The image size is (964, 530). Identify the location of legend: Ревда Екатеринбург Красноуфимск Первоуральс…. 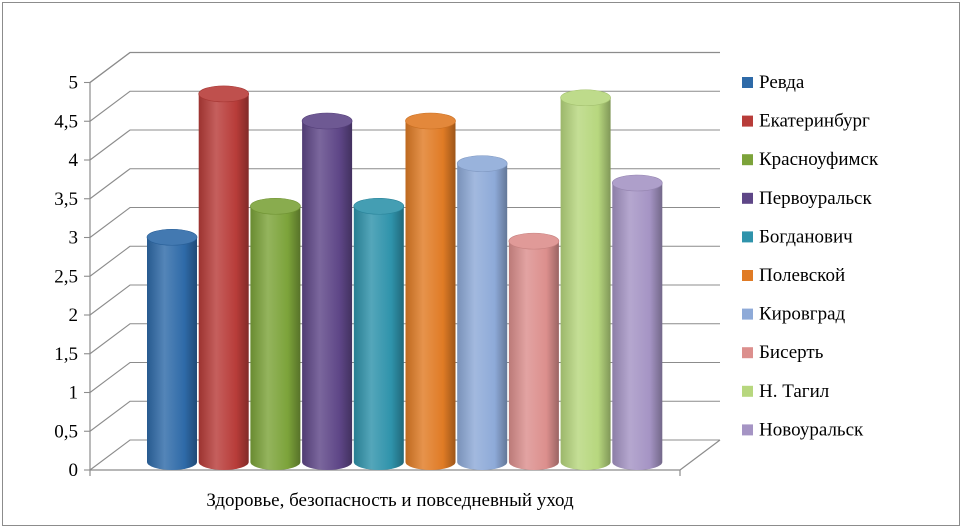
(810, 256).